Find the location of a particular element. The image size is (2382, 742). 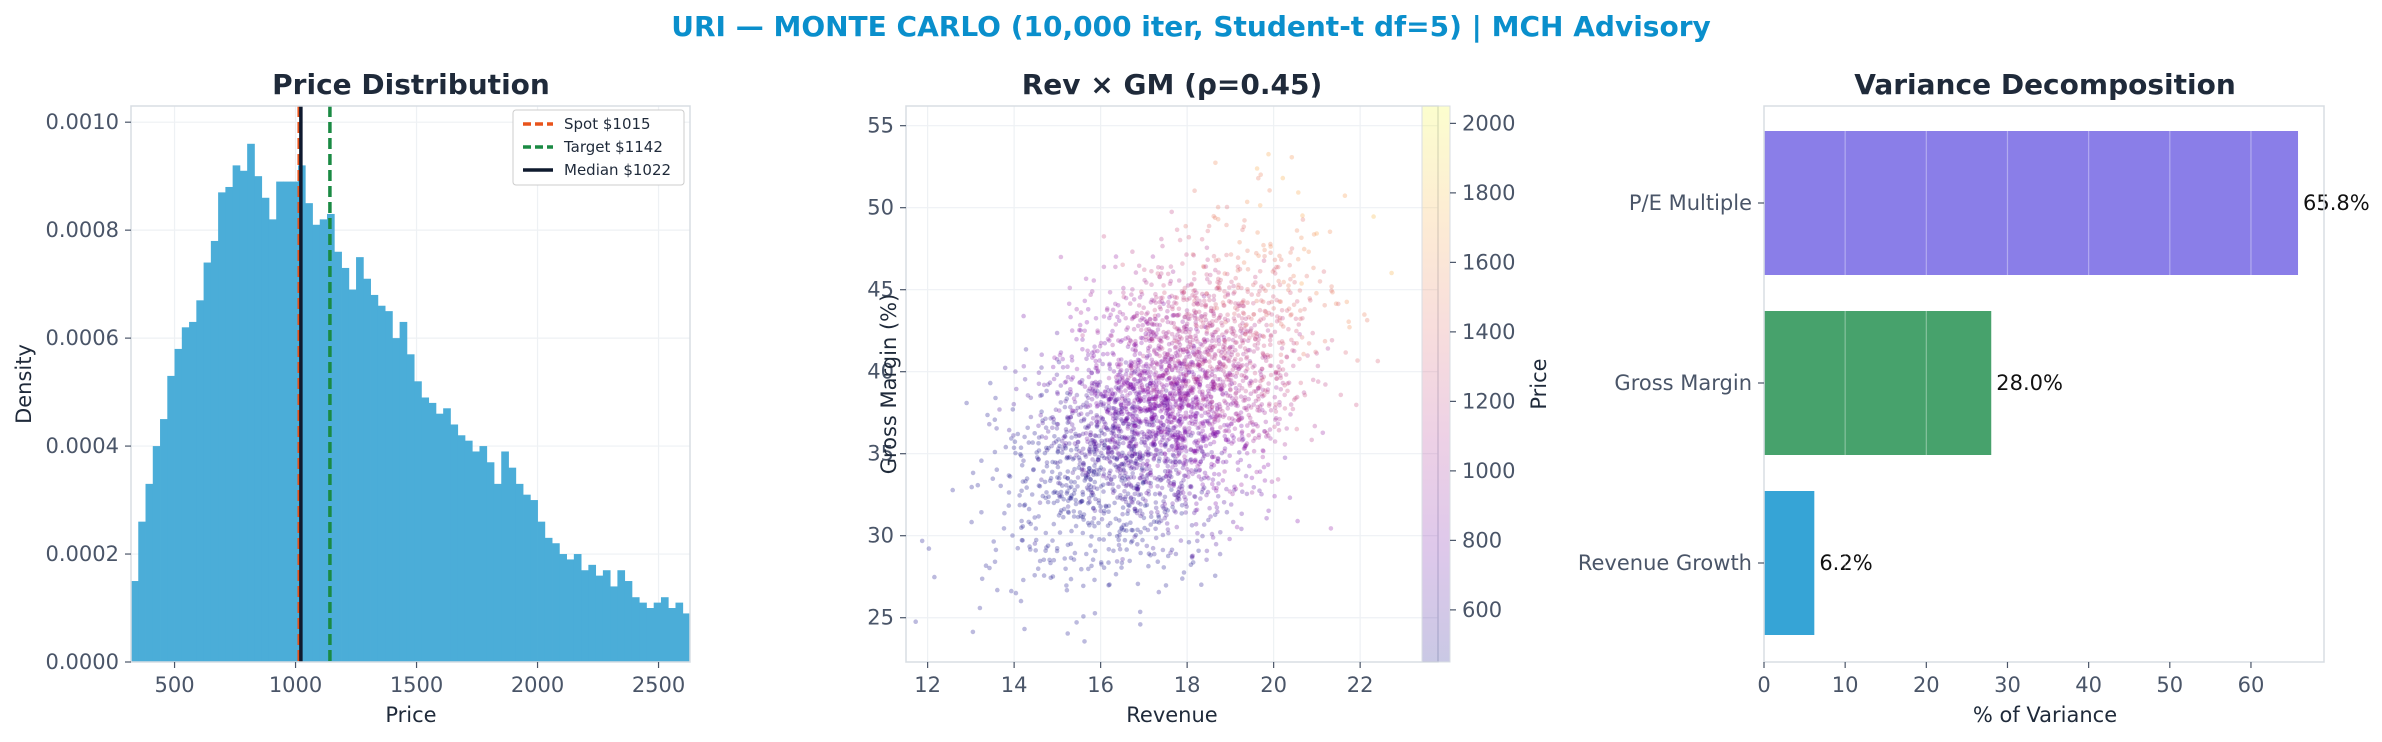

histogram-bar is located at coordinates (439, 537).